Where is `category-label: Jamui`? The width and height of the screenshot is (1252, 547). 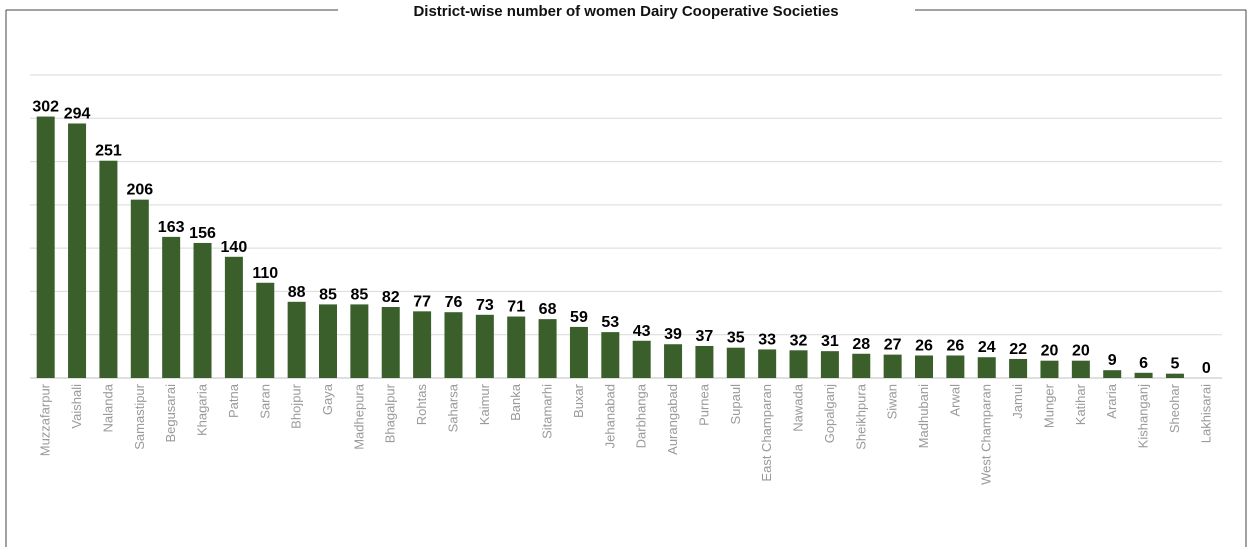
category-label: Jamui is located at coordinates (1017, 401).